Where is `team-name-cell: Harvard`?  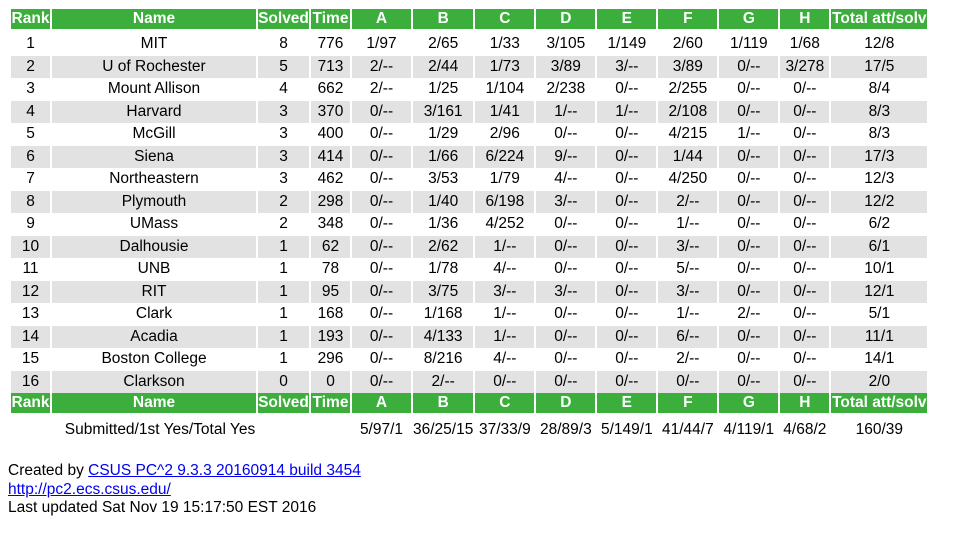 team-name-cell: Harvard is located at coordinates (154, 111).